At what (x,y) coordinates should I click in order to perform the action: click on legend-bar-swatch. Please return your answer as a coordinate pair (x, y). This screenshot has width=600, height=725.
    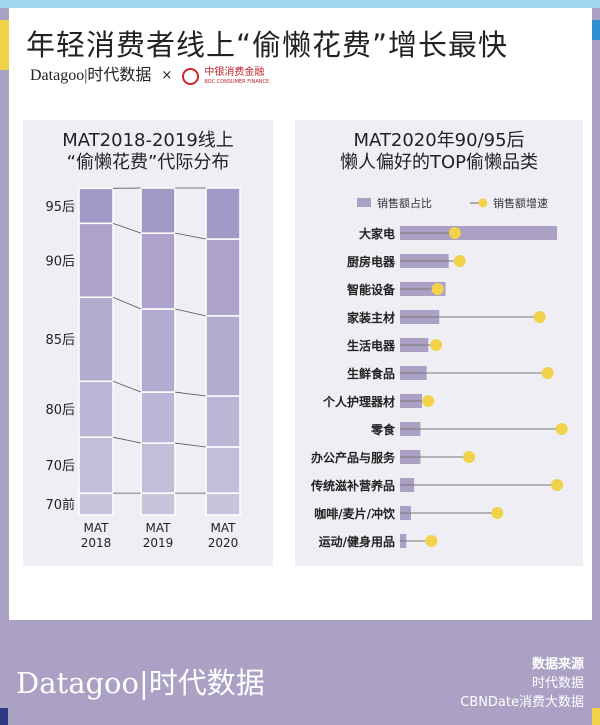
    Looking at the image, I should click on (364, 202).